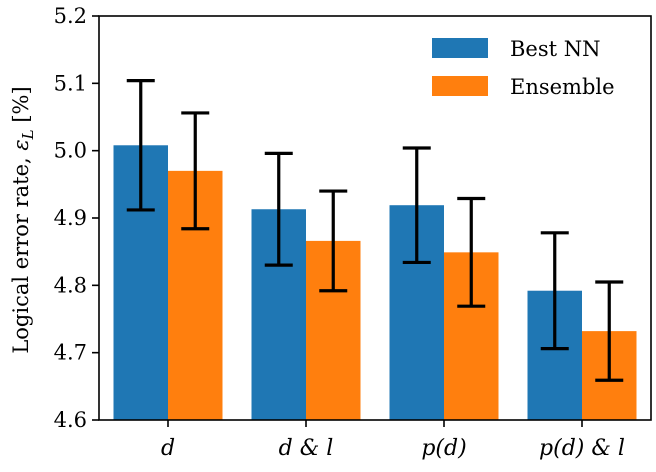 Image resolution: width=656 pixels, height=472 pixels. Describe the element at coordinates (168, 448) in the screenshot. I see `x-tick-label: d` at that location.